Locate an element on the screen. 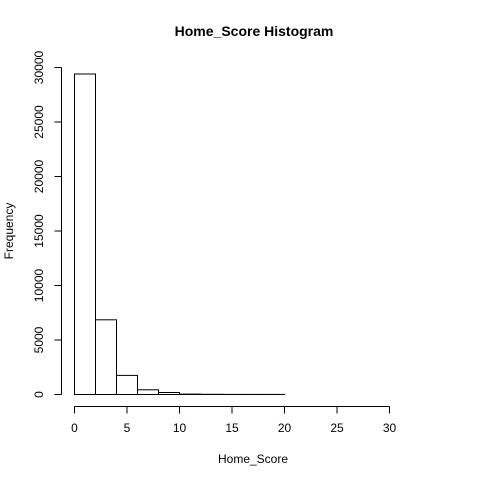 This screenshot has width=480, height=480. y-axis-label: Frequency is located at coordinates (9, 231).